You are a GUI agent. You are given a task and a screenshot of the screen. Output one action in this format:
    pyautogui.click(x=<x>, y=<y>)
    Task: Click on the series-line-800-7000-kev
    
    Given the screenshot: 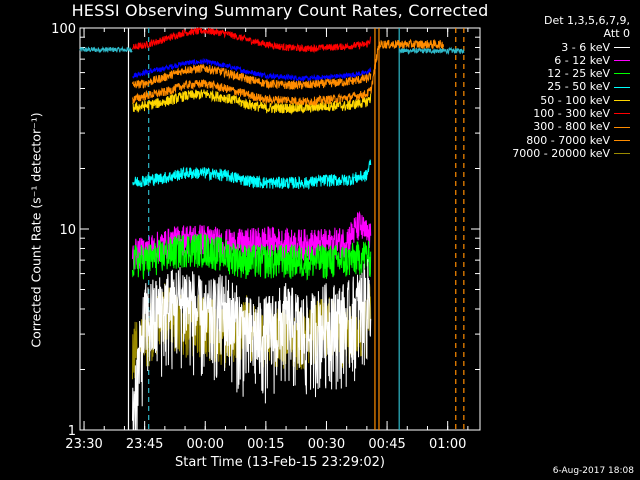 What is the action you would take?
    pyautogui.click(x=252, y=77)
    